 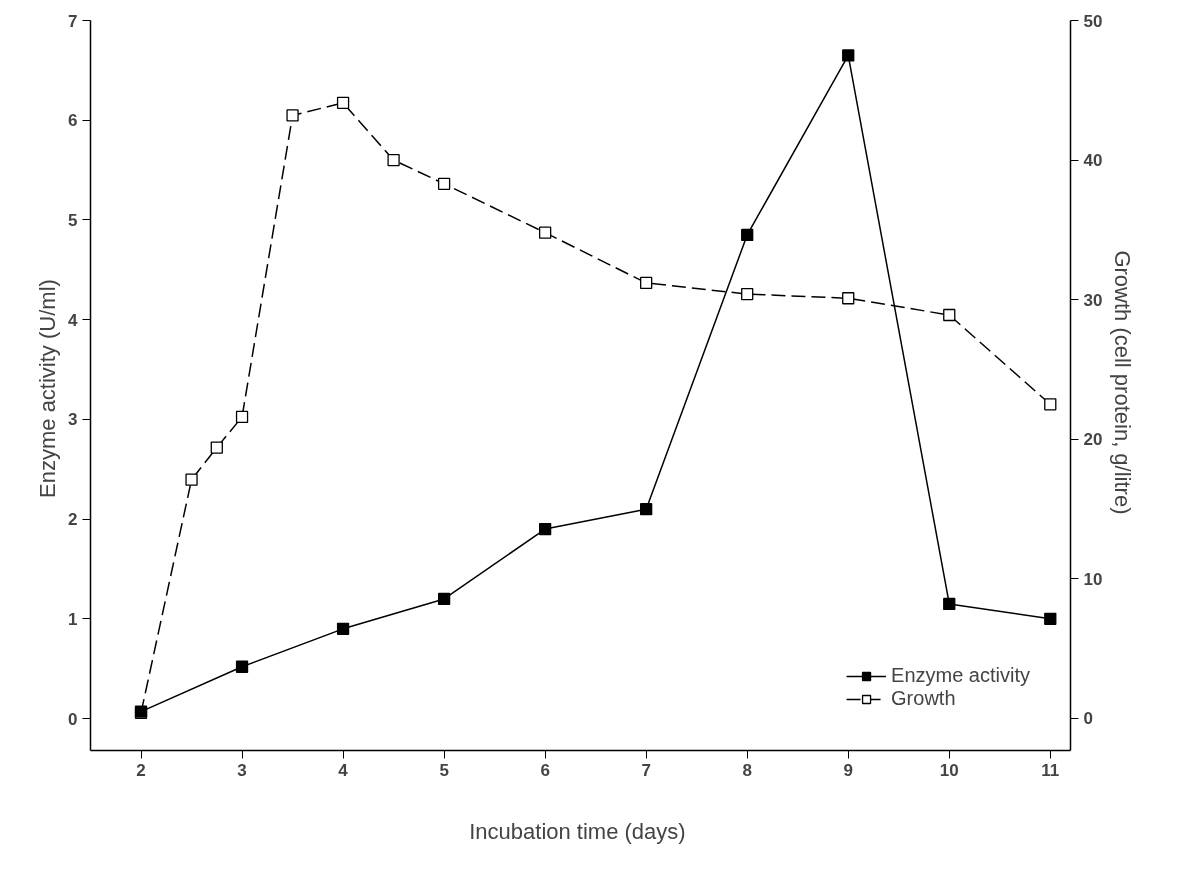 I want to click on x-tick-label: 9, so click(x=848, y=770).